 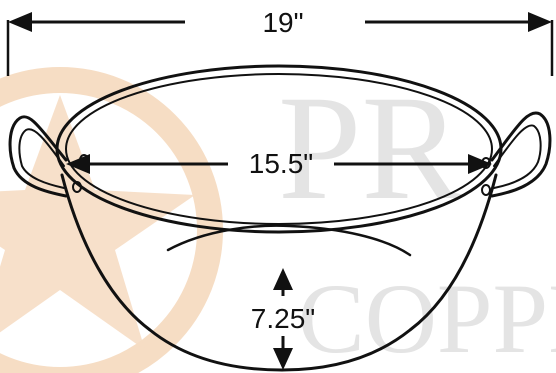 What do you see at coordinates (282, 22) in the screenshot?
I see `overall-width-label: 19"` at bounding box center [282, 22].